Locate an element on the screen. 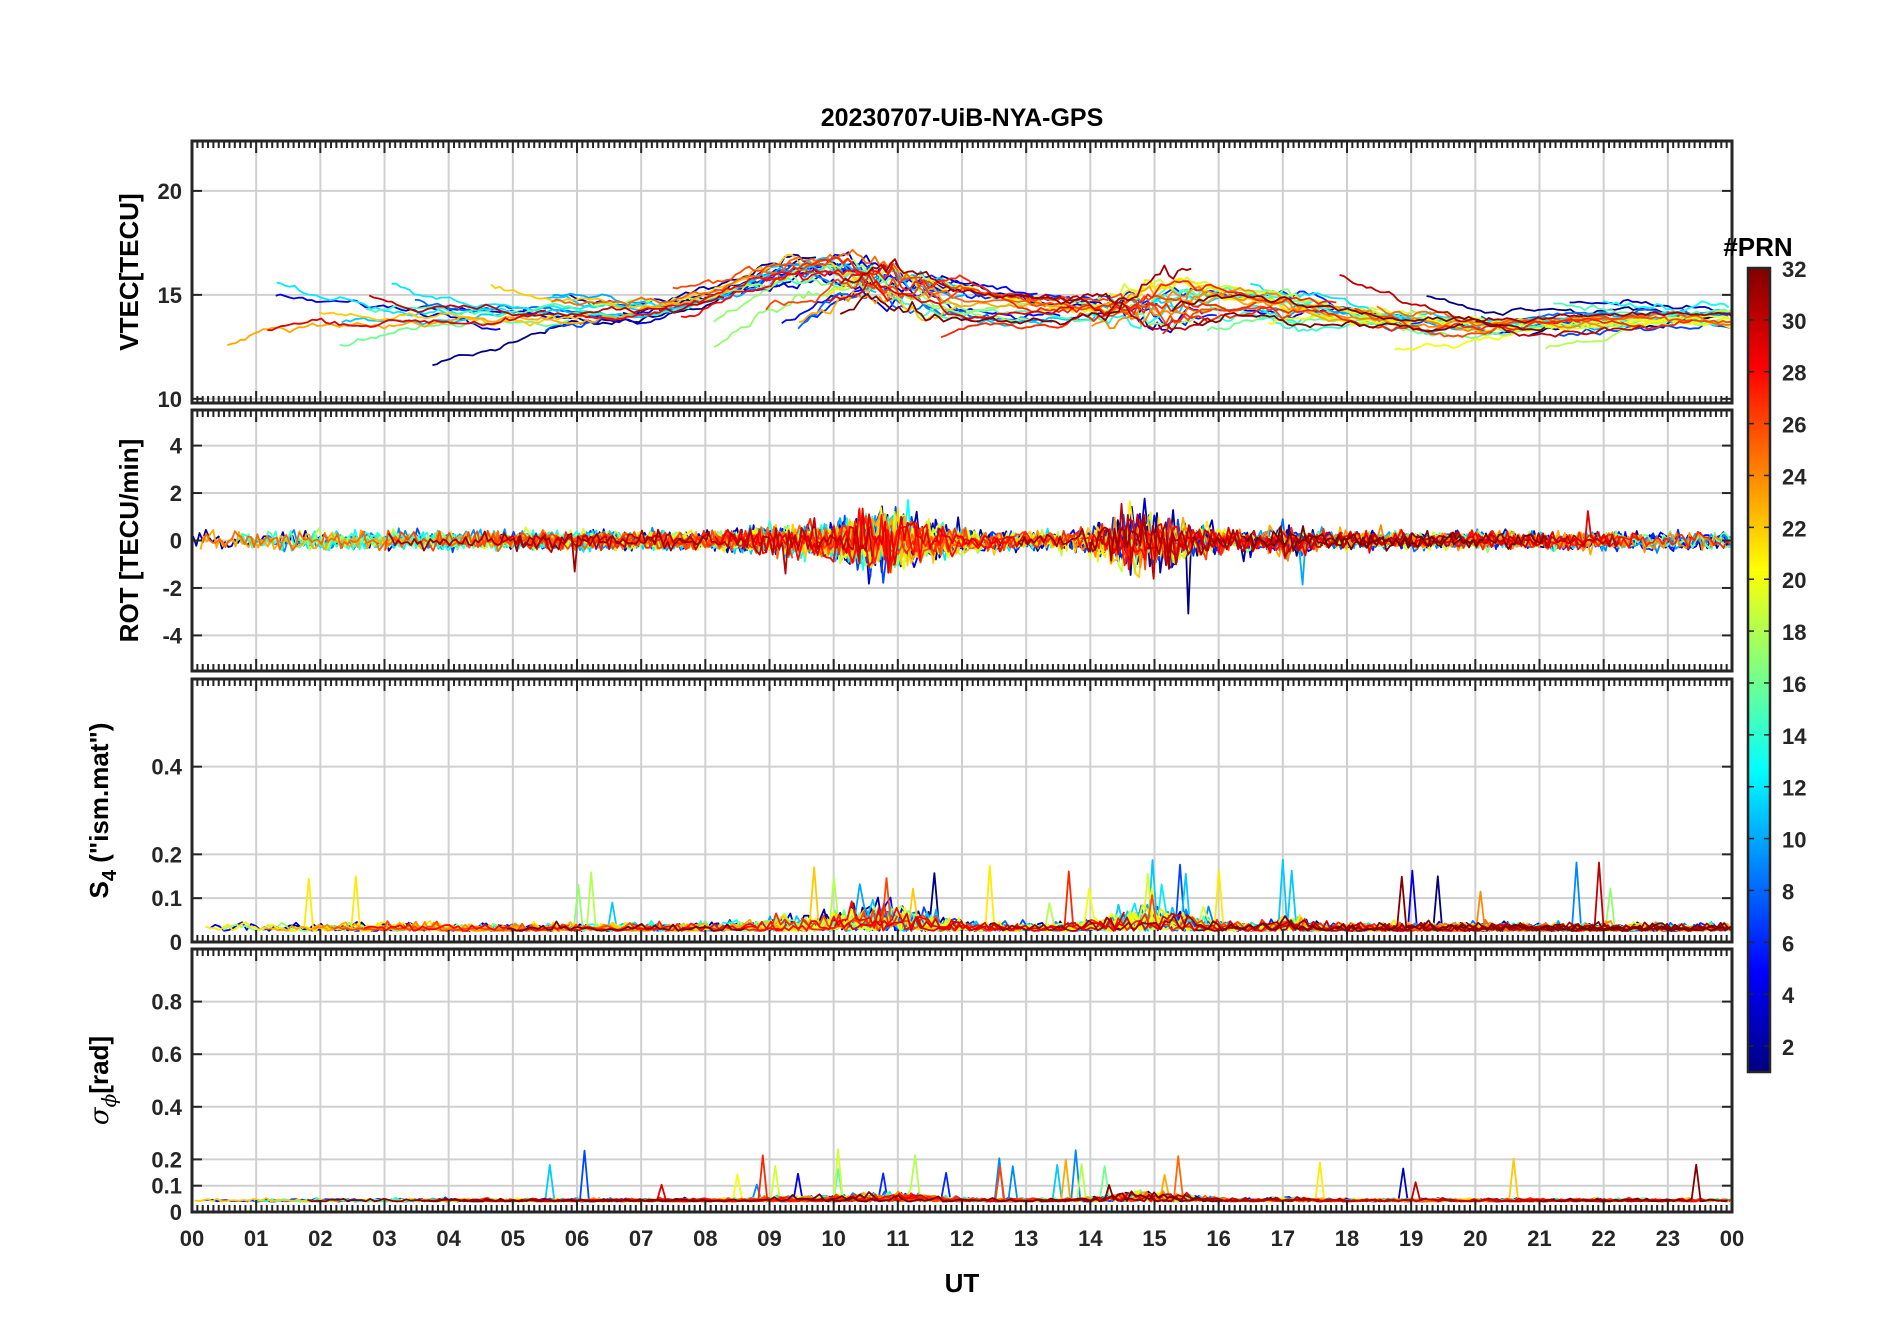  x-tick-label: 02 is located at coordinates (320, 1238).